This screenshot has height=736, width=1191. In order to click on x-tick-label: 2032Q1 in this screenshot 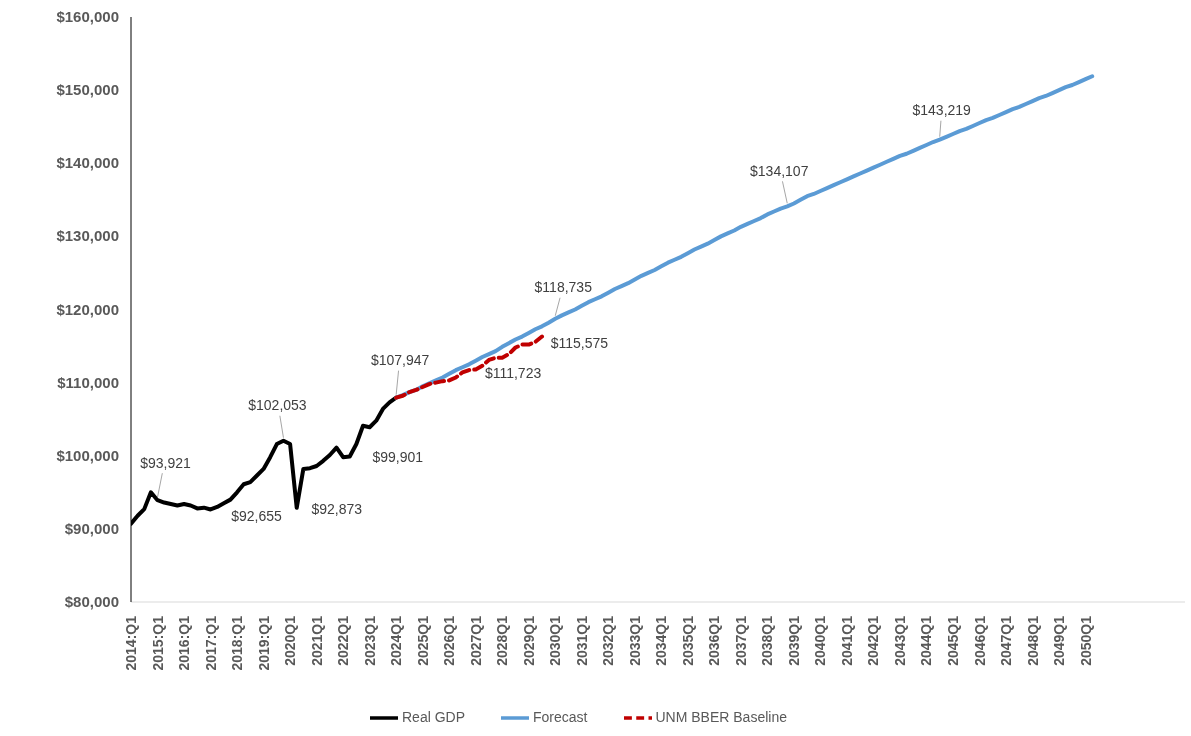, I will do `click(608, 640)`.